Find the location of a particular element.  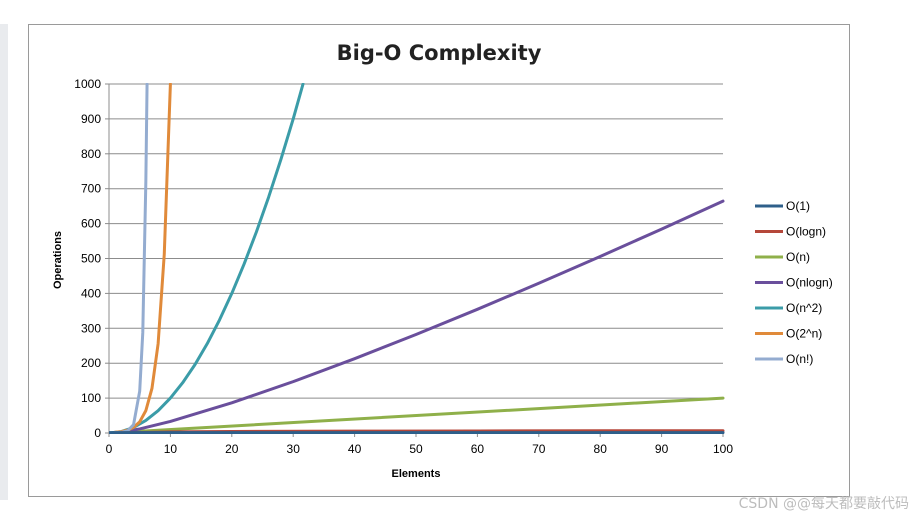

legend-label: O(2^n) is located at coordinates (804, 334).